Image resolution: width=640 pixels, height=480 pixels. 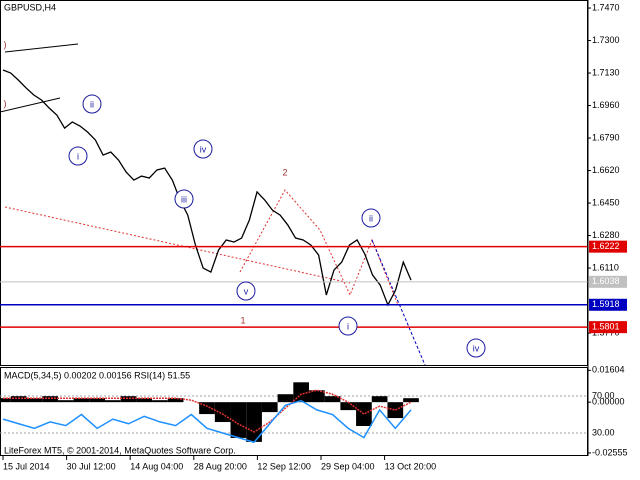 What do you see at coordinates (348, 466) in the screenshot?
I see `x-tick-label: 29 Sep 04:00` at bounding box center [348, 466].